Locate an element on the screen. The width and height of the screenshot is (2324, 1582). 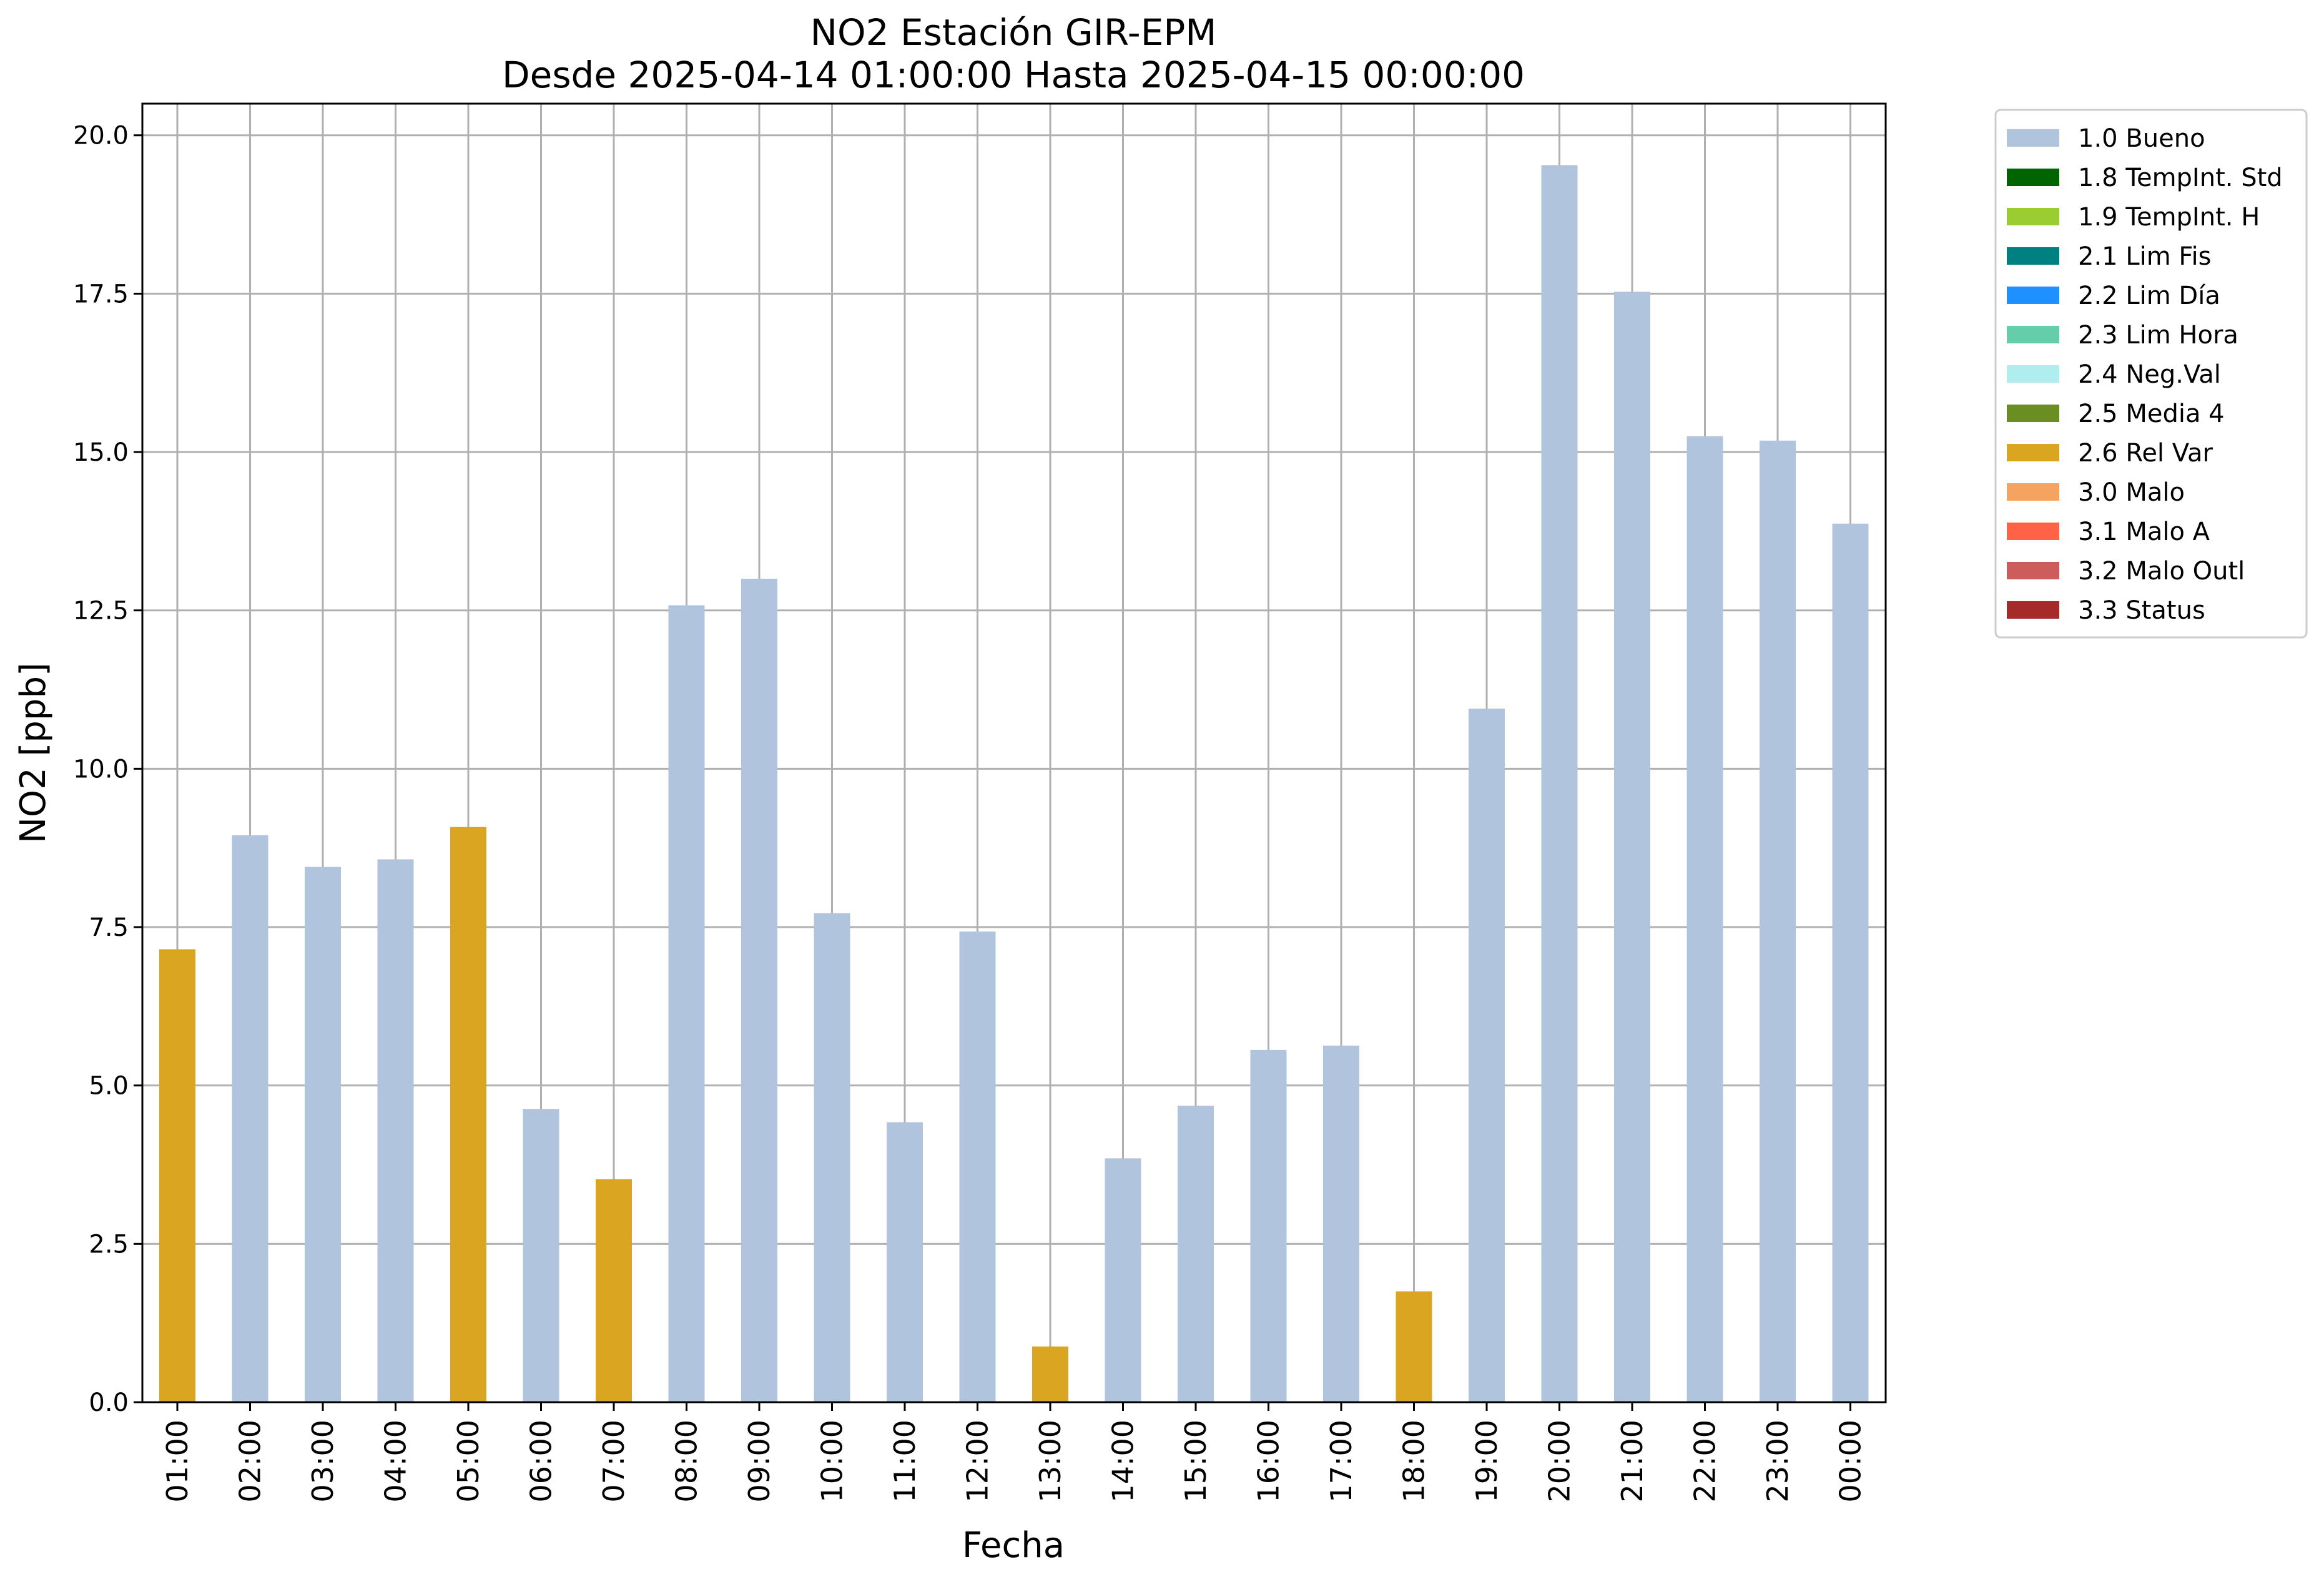
x-tick-label: 10:00 is located at coordinates (832, 1461).